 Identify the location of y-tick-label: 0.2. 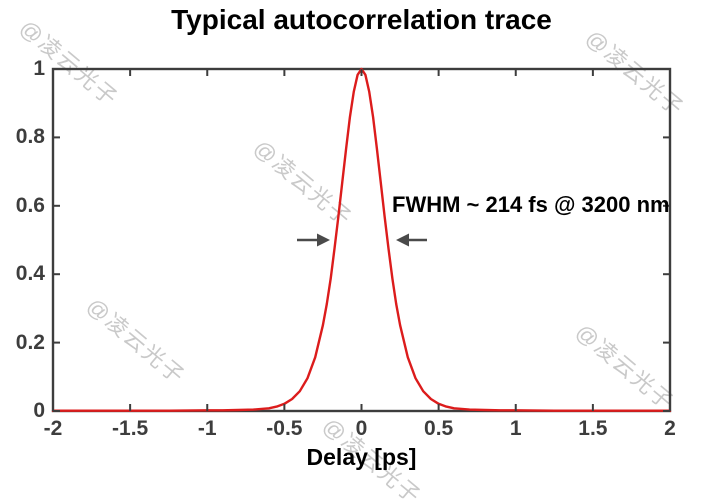
(30, 342).